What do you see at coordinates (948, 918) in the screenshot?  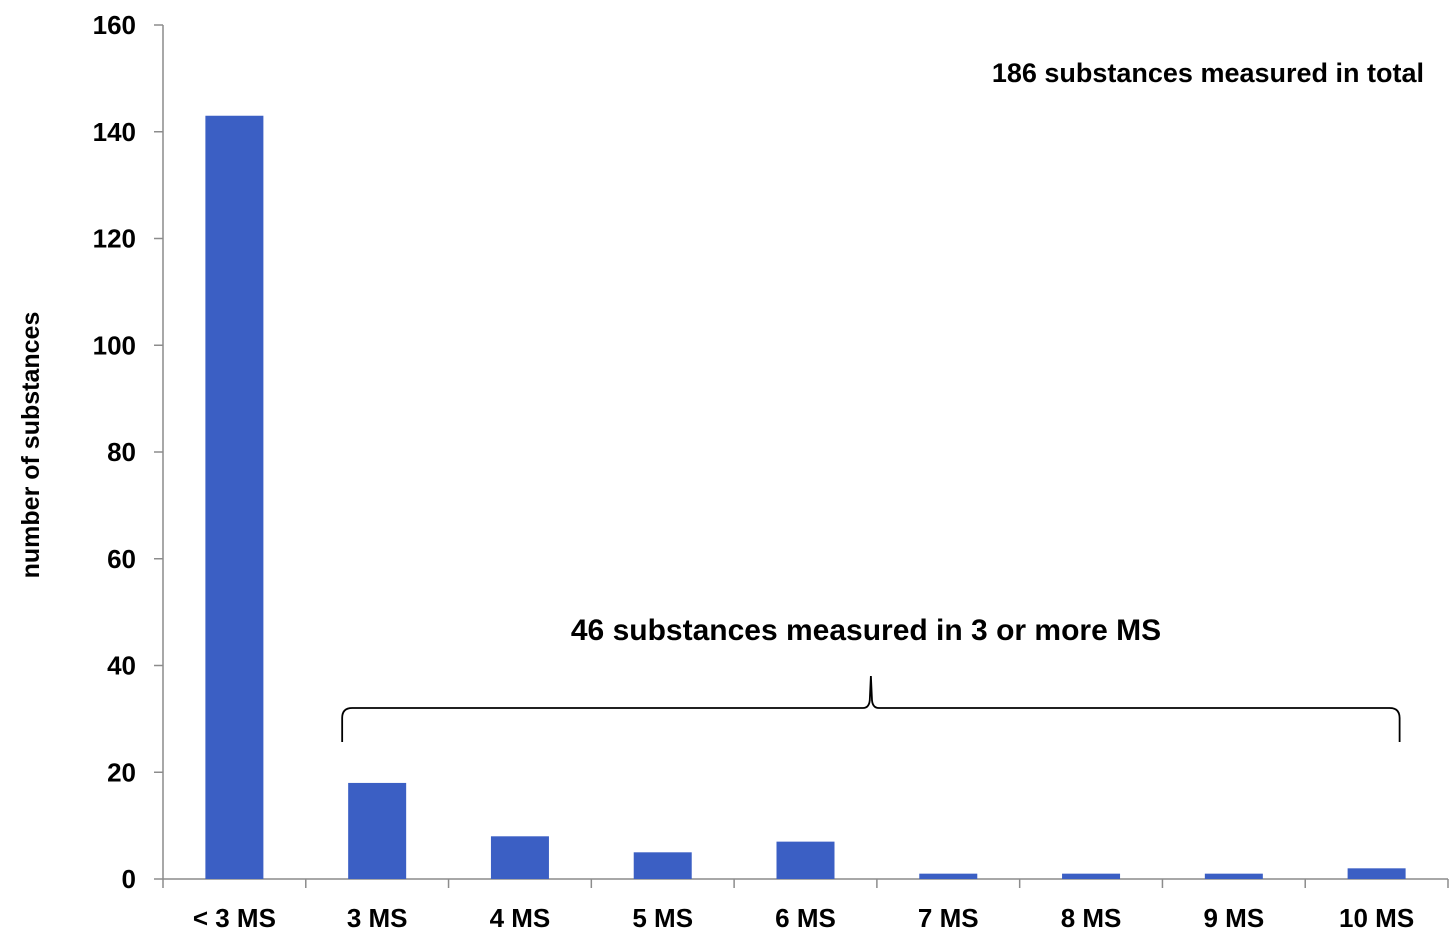 I see `x-tick-label: 7 MS` at bounding box center [948, 918].